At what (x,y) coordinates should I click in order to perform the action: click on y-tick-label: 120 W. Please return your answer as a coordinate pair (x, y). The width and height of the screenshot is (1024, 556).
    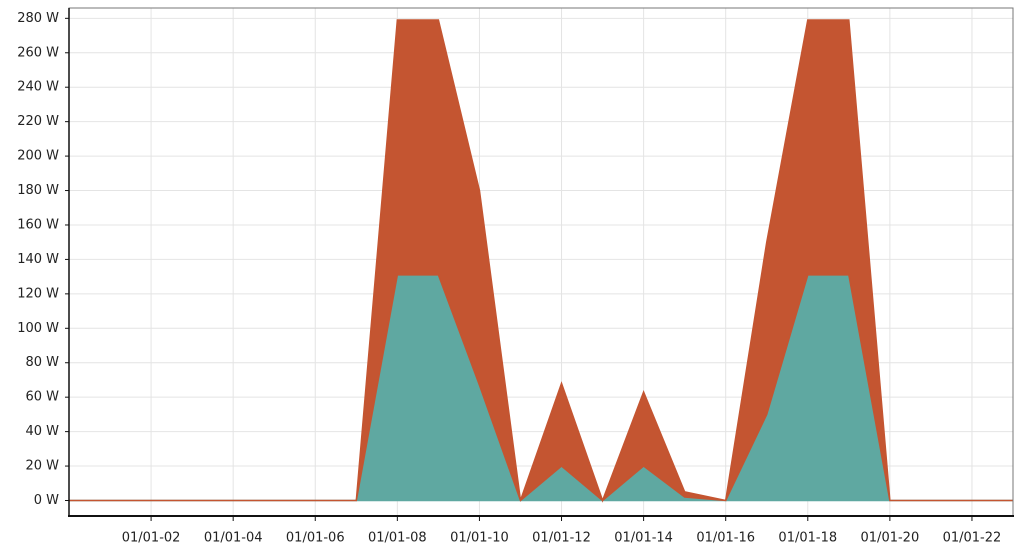
    Looking at the image, I should click on (38, 293).